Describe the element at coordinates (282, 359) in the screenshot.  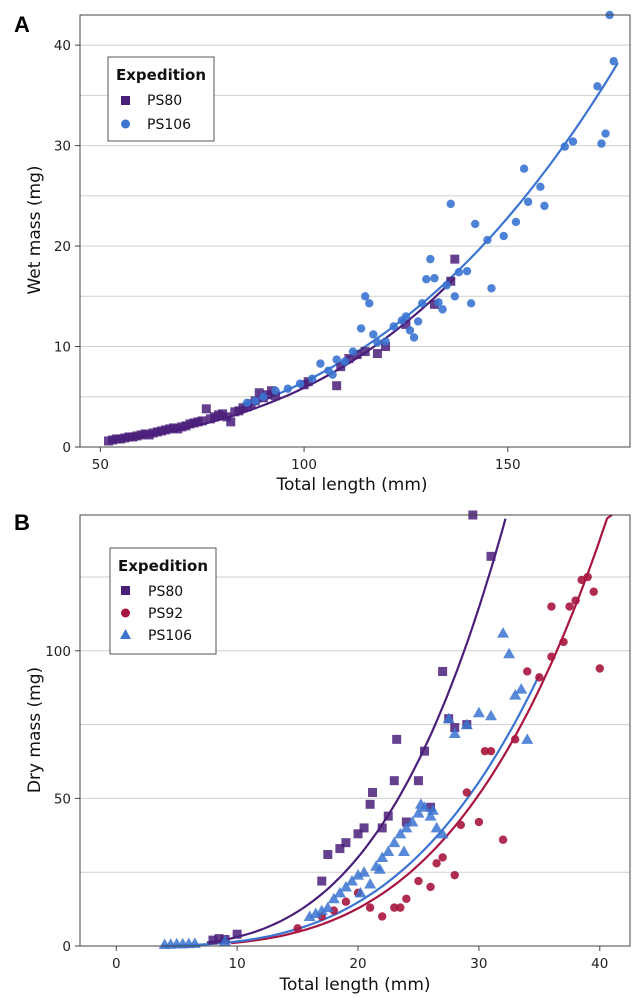
I see `fit-line-ps80` at that location.